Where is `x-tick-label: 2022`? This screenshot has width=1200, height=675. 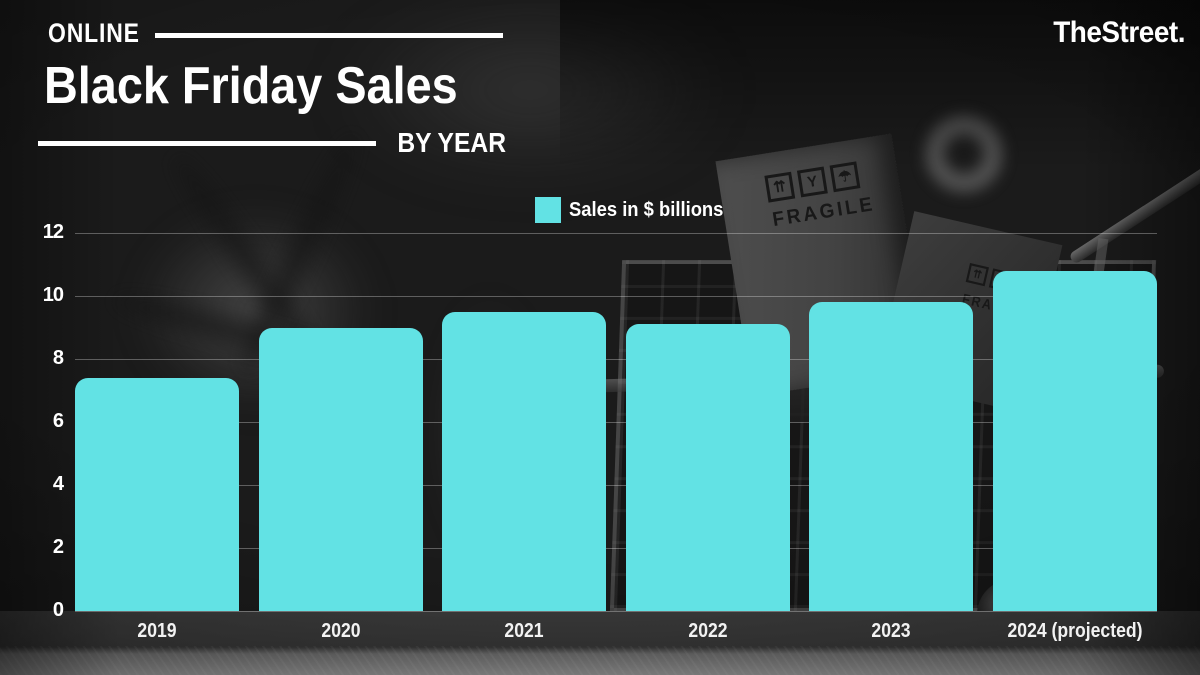
x-tick-label: 2022 is located at coordinates (708, 631).